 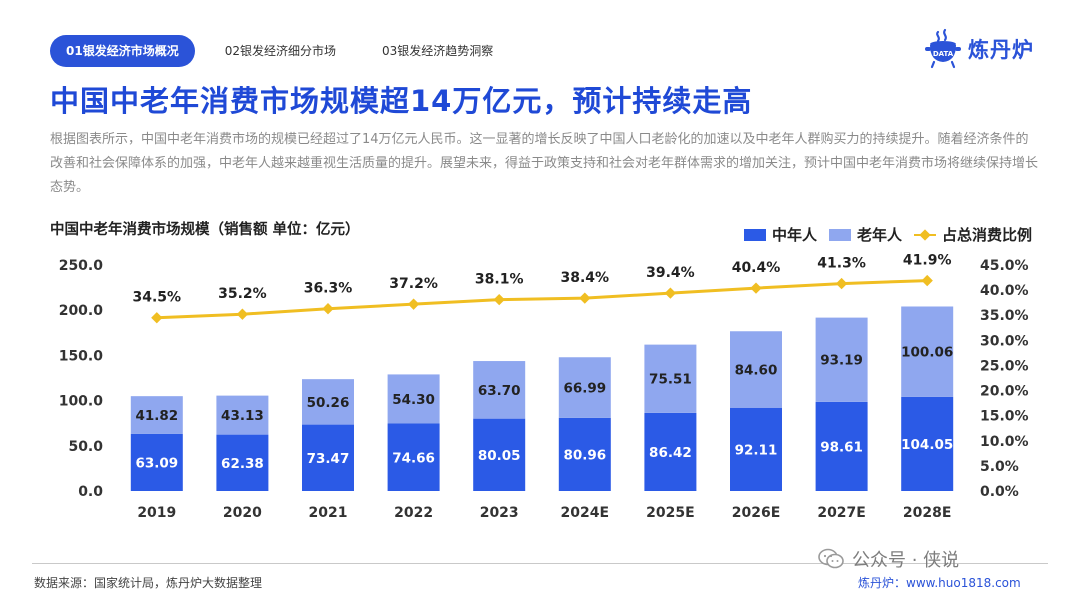 What do you see at coordinates (437, 51) in the screenshot?
I see `tab-trend-insight: 03银发经济趋势洞察` at bounding box center [437, 51].